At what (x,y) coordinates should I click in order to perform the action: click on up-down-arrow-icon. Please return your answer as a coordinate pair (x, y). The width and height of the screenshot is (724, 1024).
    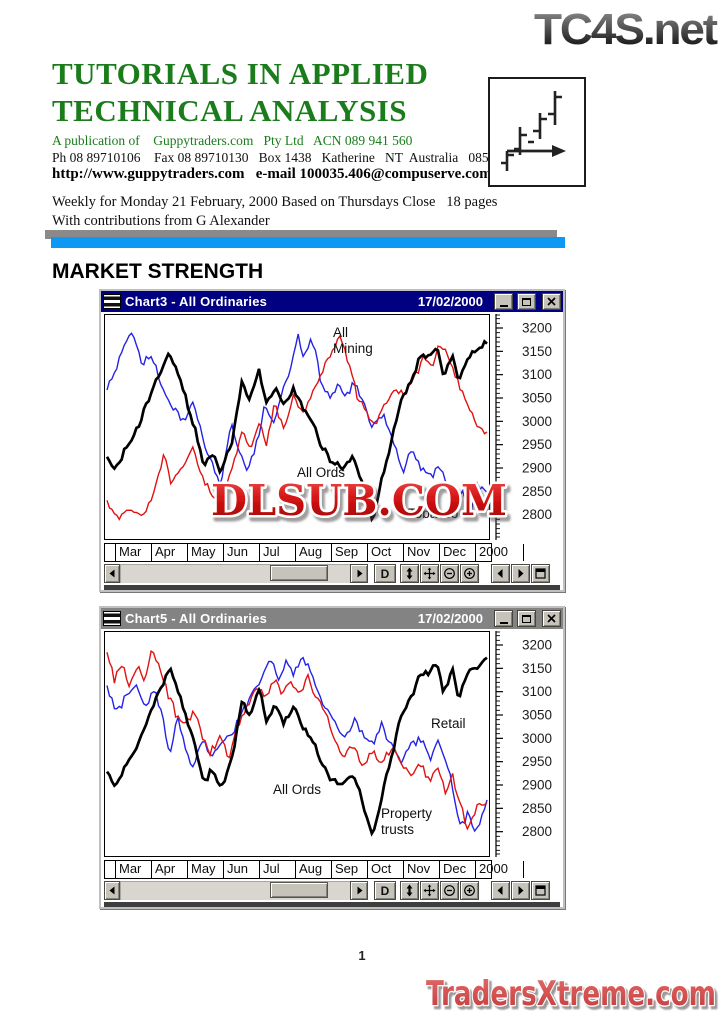
    Looking at the image, I should click on (409, 573).